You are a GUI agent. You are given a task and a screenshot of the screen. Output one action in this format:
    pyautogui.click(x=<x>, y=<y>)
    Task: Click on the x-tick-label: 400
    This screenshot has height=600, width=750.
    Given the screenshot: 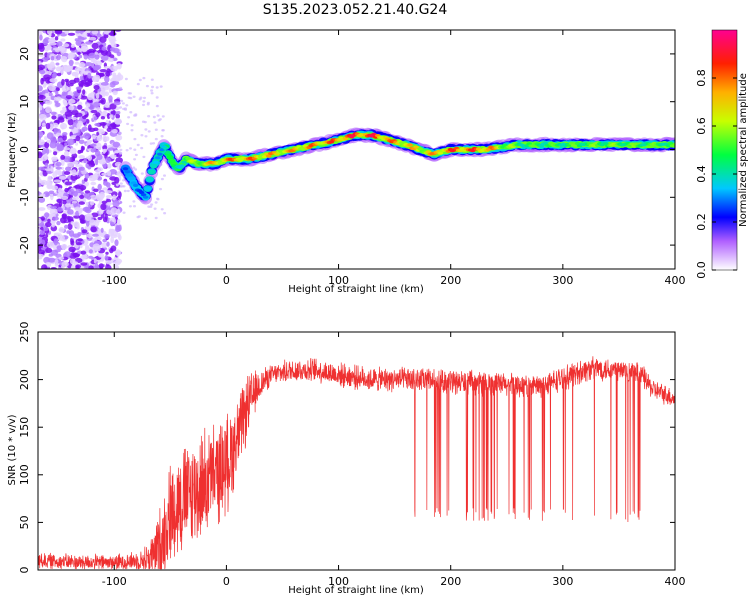 What is the action you would take?
    pyautogui.click(x=675, y=280)
    